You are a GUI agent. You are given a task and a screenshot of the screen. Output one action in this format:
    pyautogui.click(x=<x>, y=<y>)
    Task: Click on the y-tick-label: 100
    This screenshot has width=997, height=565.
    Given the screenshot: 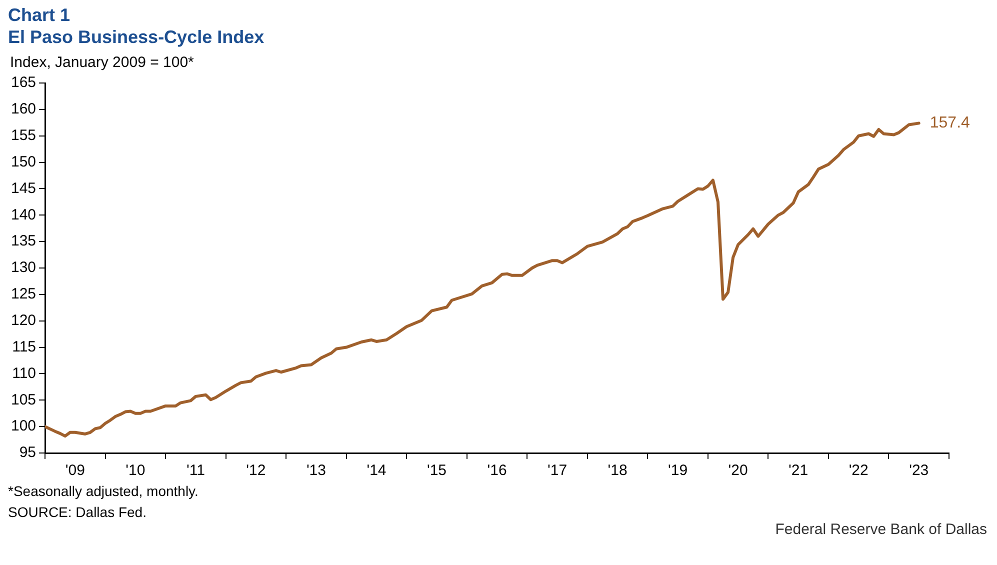 What is the action you would take?
    pyautogui.click(x=23, y=426)
    